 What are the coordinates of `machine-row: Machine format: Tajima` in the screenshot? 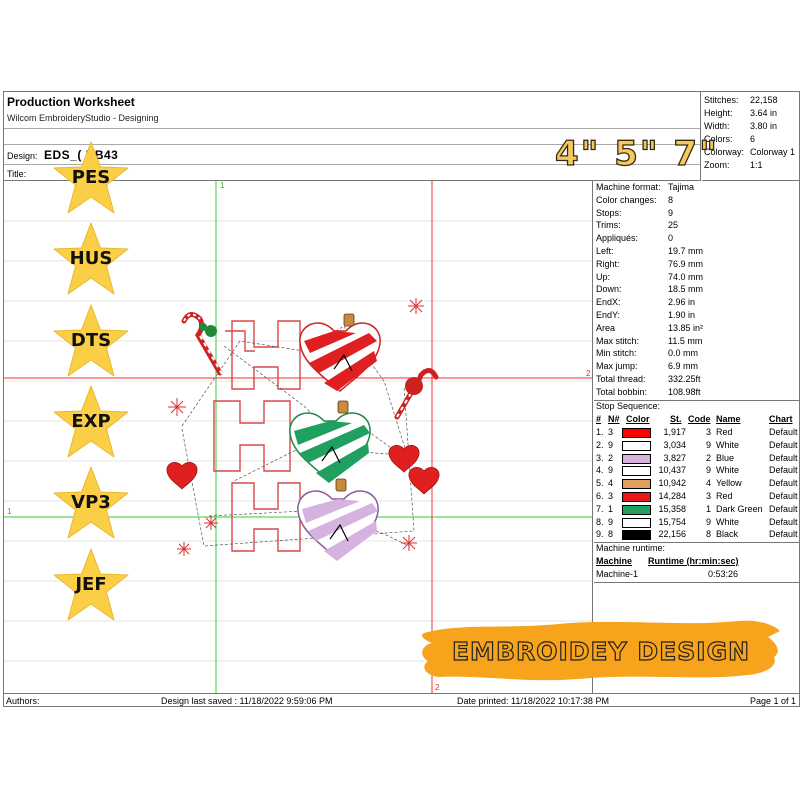 It's located at (645, 187).